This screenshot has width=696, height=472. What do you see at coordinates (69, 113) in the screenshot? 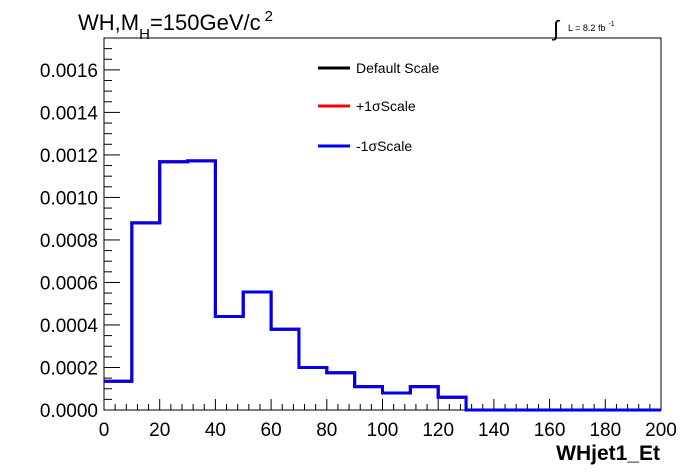
I see `y-tick-label: 0.0014` at bounding box center [69, 113].